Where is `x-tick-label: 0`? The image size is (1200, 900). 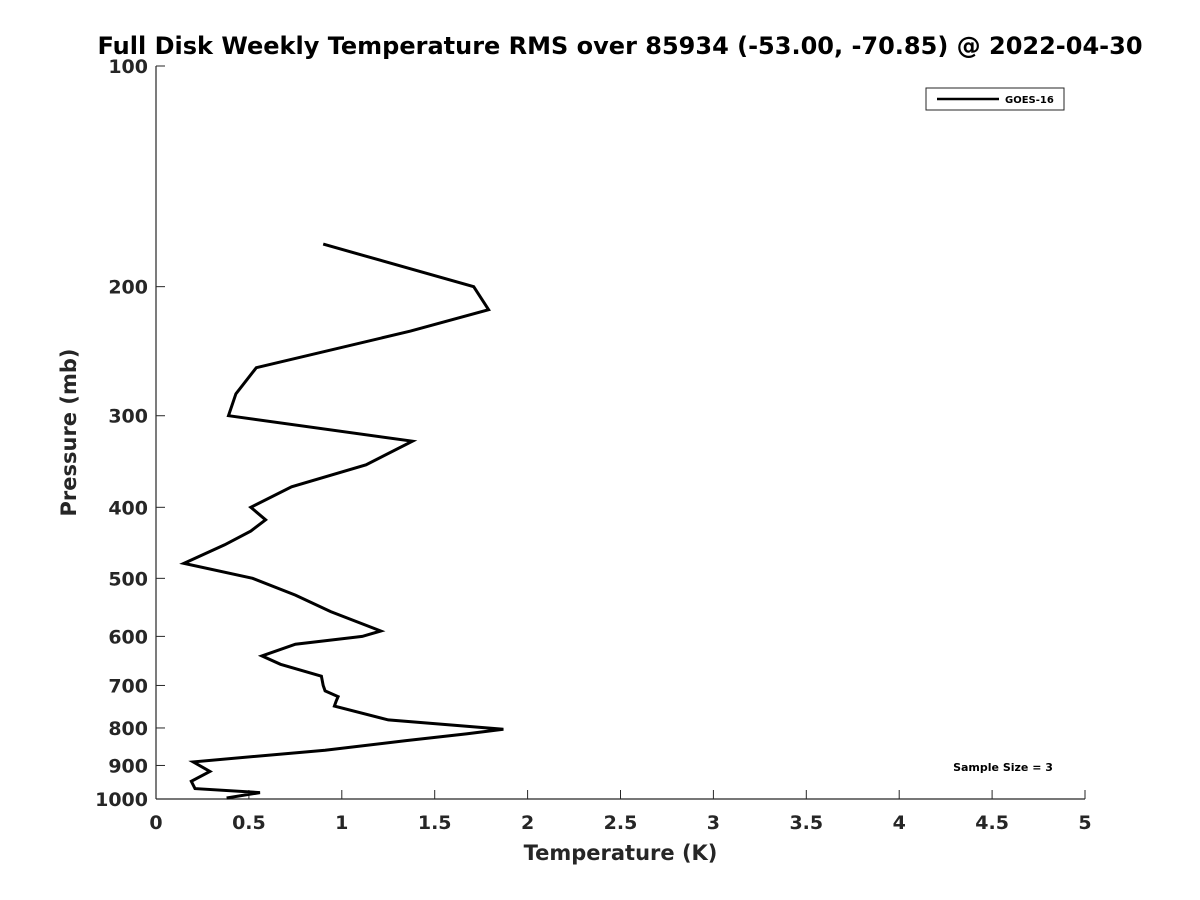 x-tick-label: 0 is located at coordinates (155, 823).